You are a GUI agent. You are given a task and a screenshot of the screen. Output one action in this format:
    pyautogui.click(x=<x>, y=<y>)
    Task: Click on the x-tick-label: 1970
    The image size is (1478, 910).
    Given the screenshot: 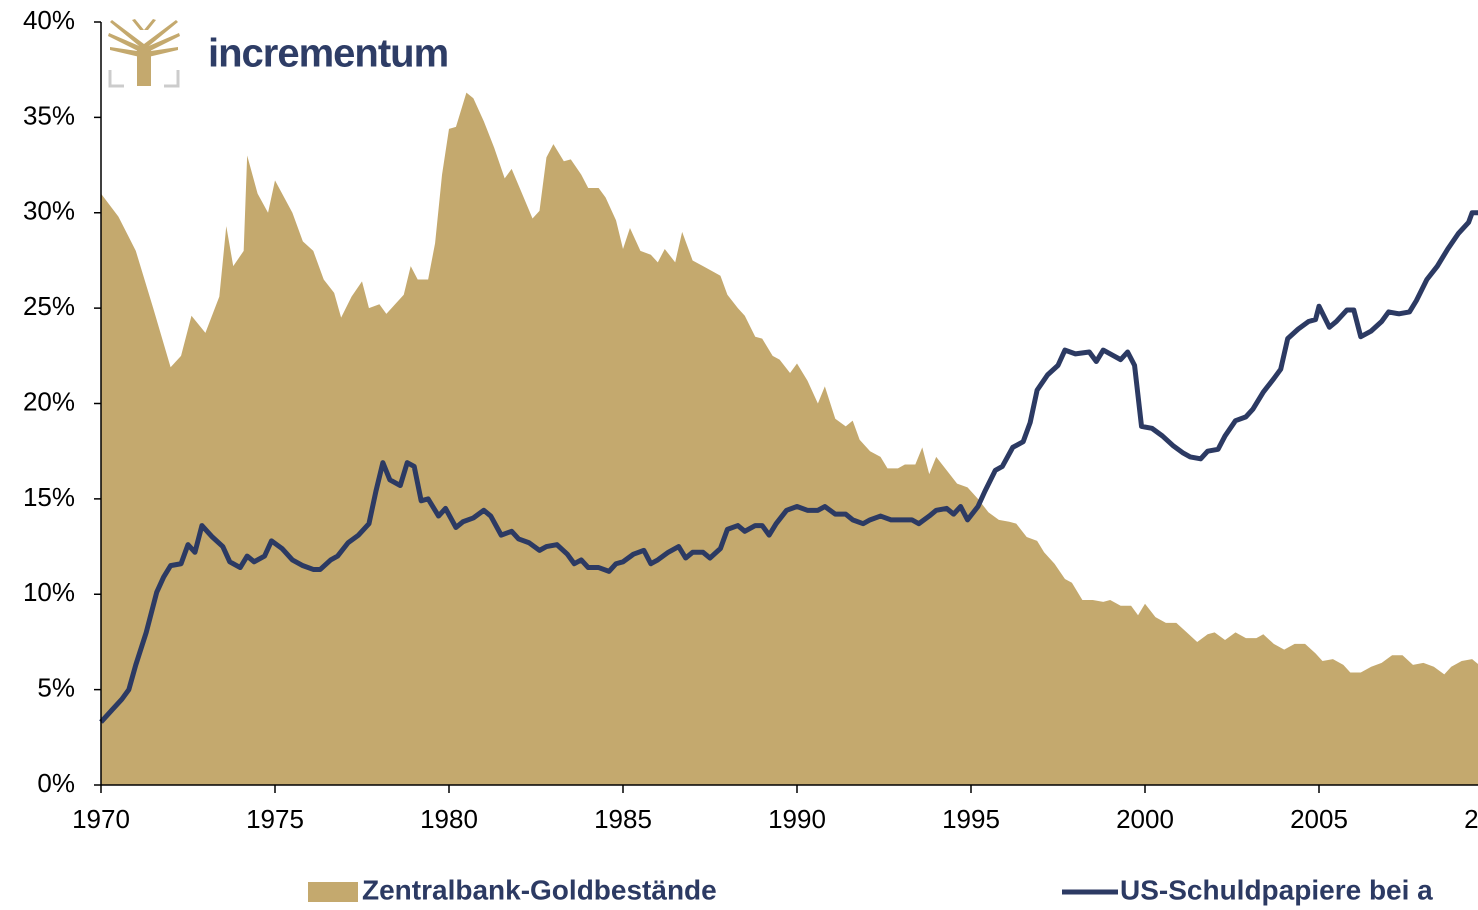 What is the action you would take?
    pyautogui.click(x=101, y=819)
    